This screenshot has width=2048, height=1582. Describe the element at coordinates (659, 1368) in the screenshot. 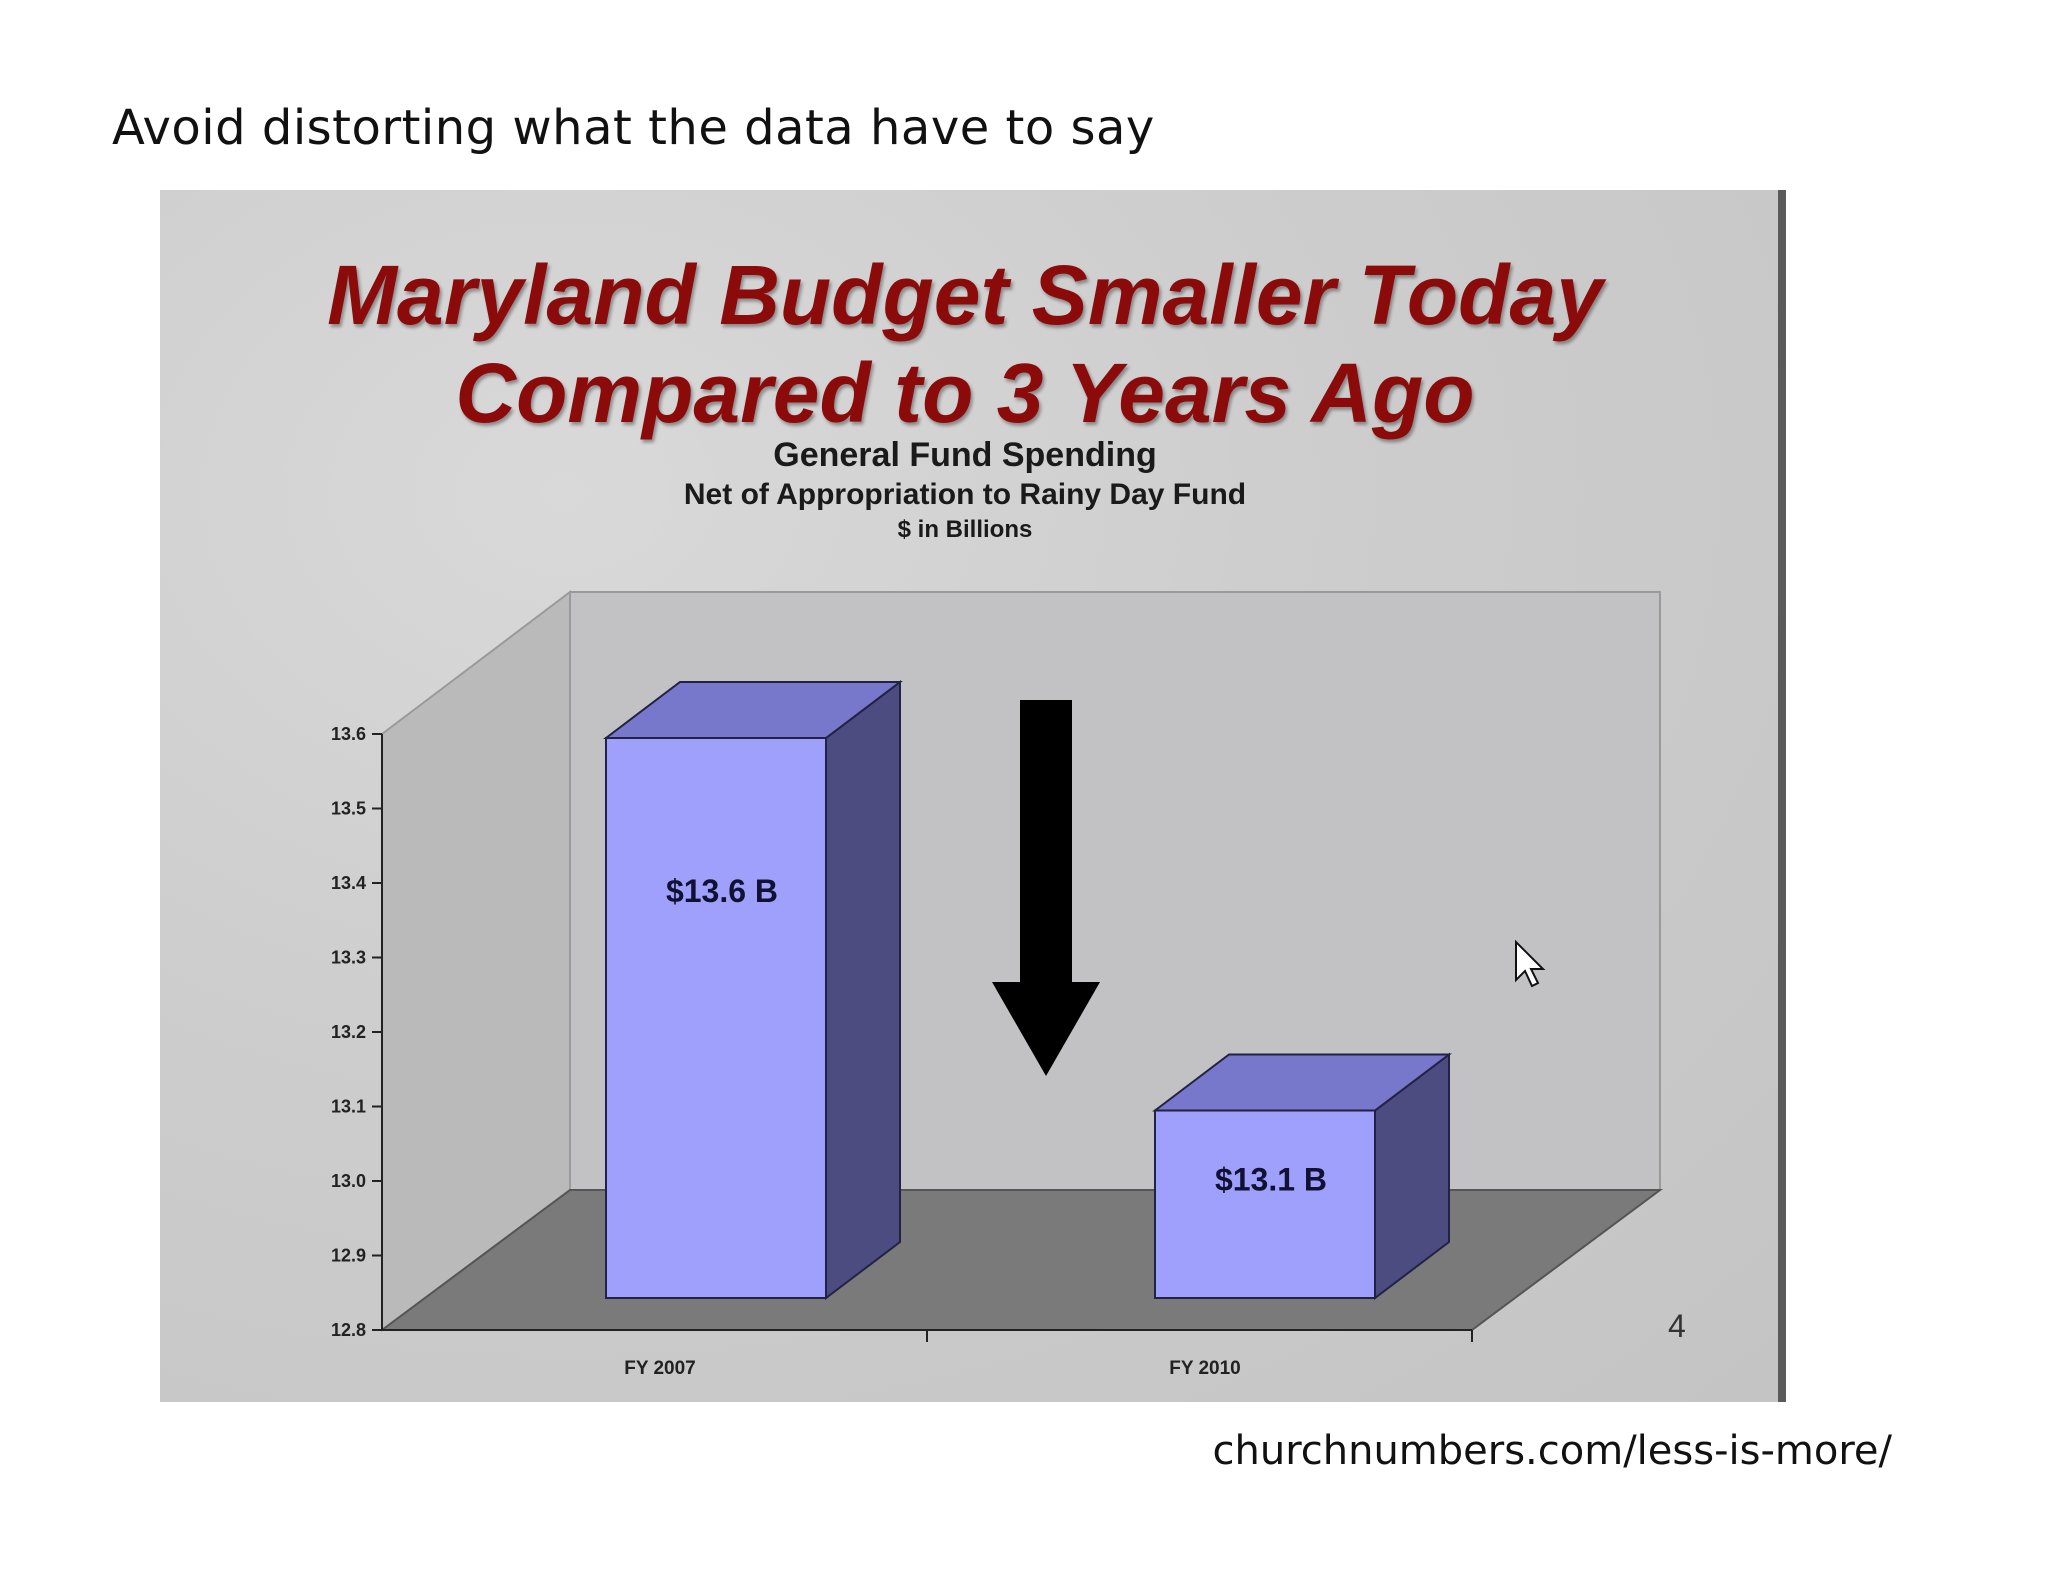

I see `x-category-label: FY 2007` at that location.